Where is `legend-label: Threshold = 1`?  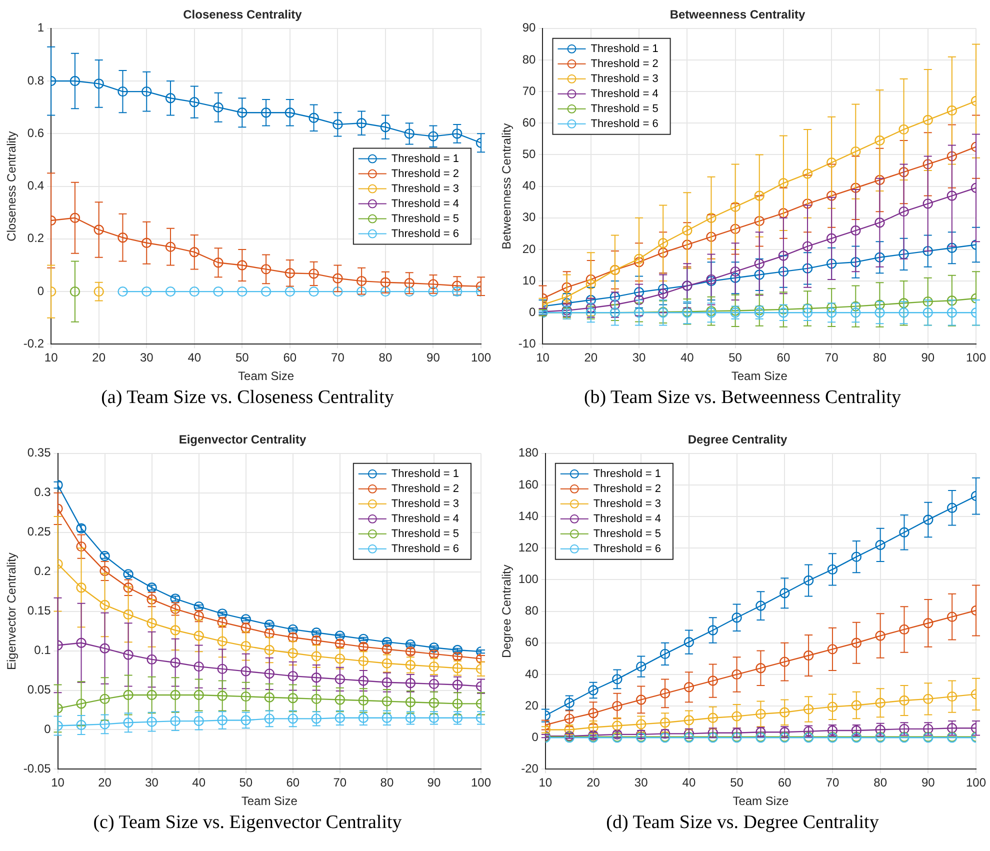 legend-label: Threshold = 1 is located at coordinates (425, 158).